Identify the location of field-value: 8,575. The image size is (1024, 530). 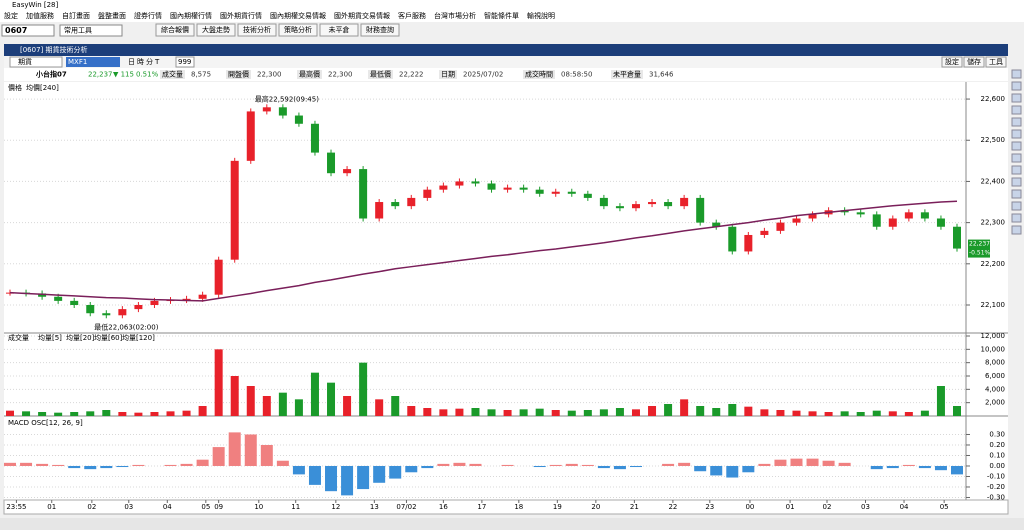
(201, 75).